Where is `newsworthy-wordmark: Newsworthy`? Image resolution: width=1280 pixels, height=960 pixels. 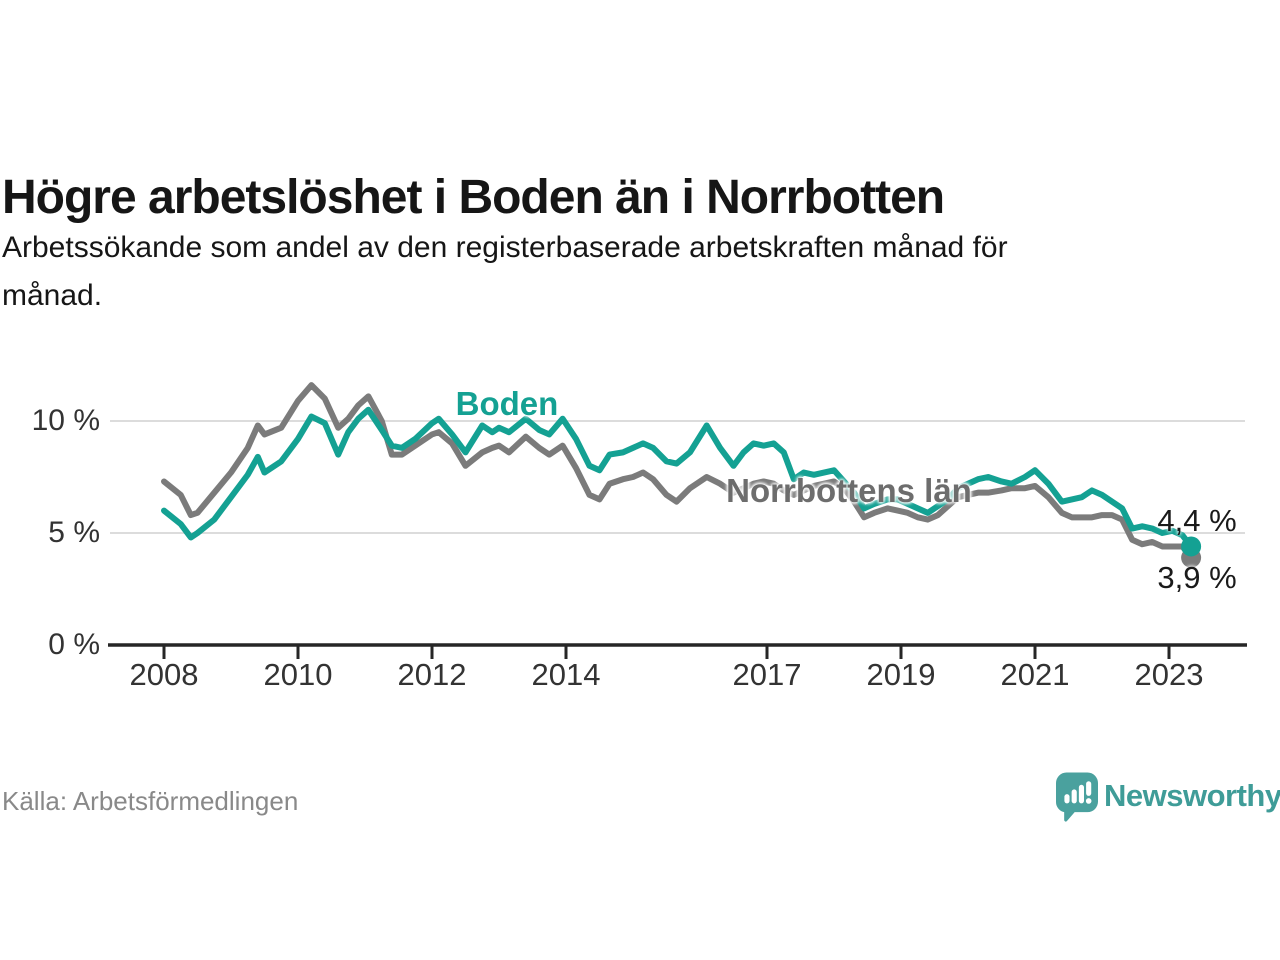 newsworthy-wordmark: Newsworthy is located at coordinates (1192, 795).